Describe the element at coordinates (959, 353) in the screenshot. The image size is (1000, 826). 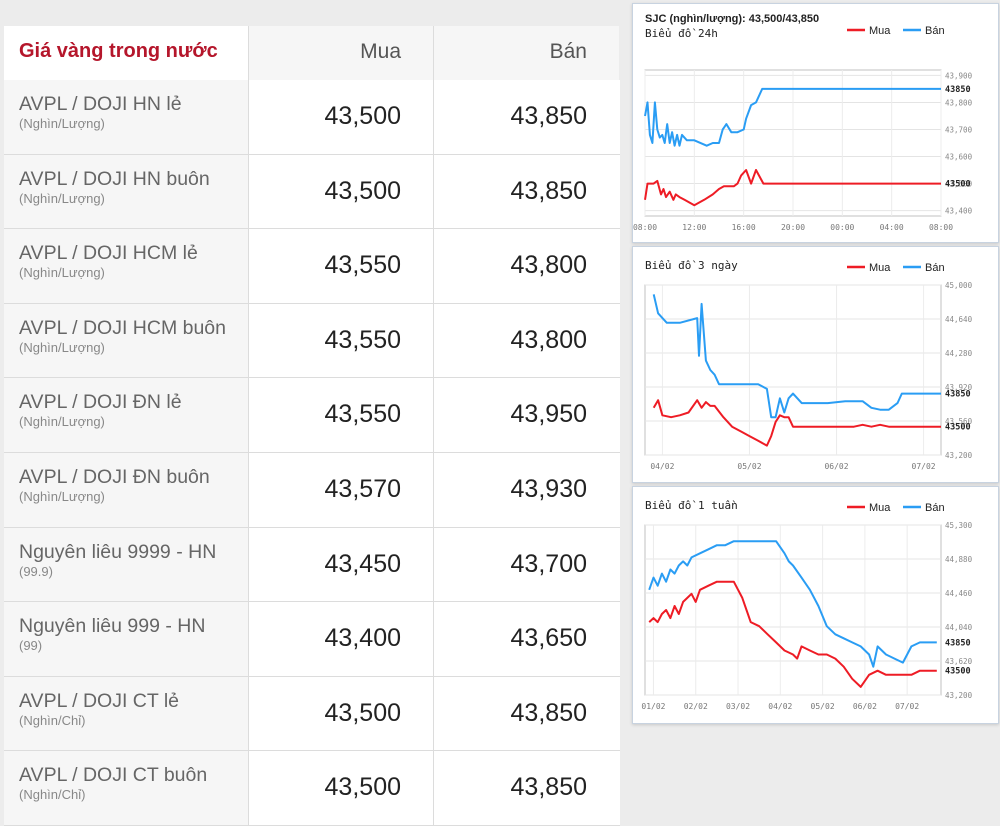
I see `y-tick-label: 44,280` at that location.